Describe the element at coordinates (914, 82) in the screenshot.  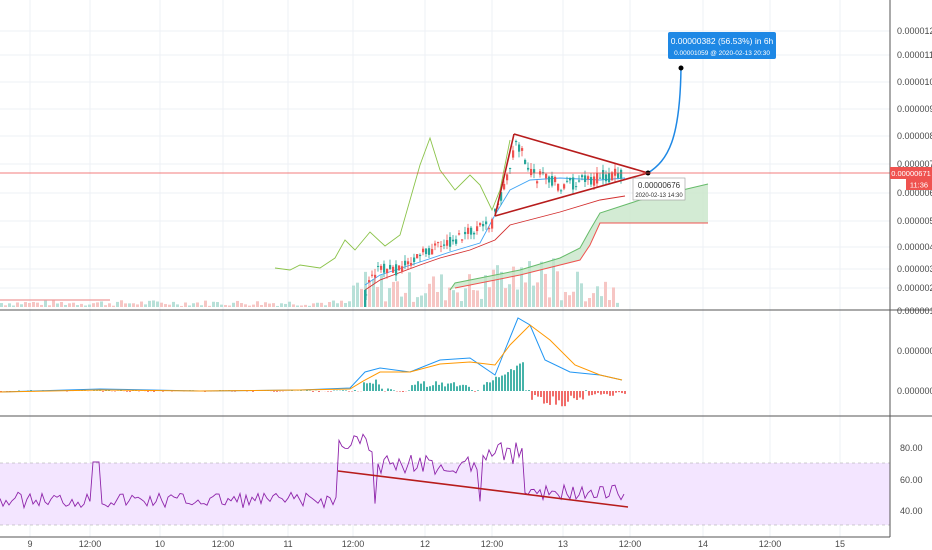
I see `price-tick-label: 0.00001000` at that location.